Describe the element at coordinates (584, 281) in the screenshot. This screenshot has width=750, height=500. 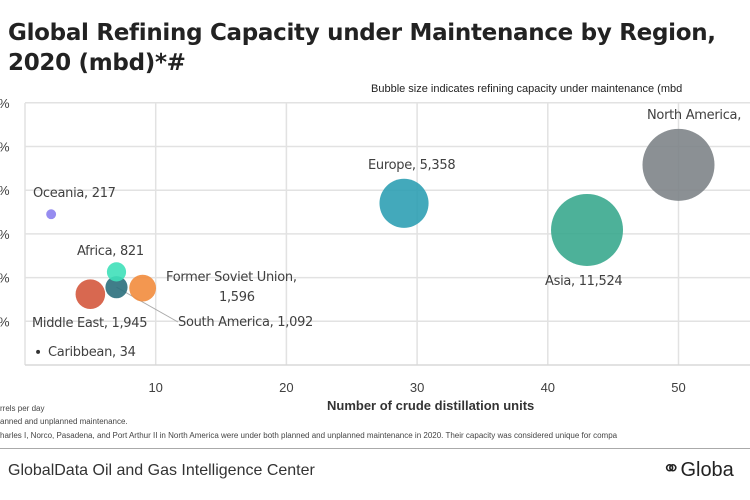
I see `label-asia: Asia, 11,524` at that location.